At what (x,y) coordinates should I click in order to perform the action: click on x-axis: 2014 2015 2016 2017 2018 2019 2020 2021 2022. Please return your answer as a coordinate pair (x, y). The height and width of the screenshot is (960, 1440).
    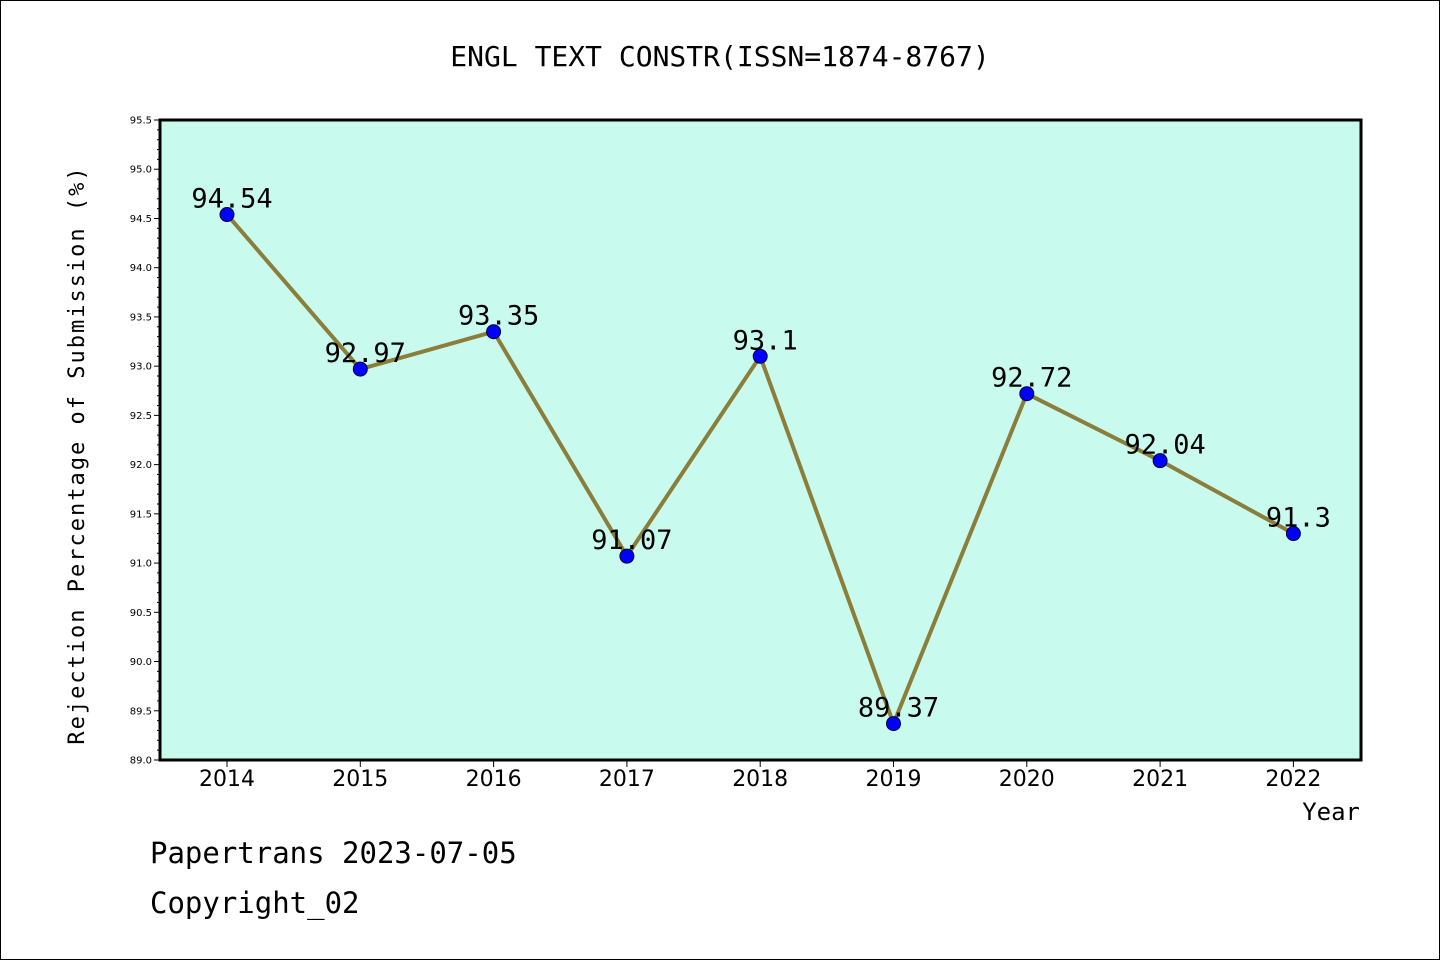
    Looking at the image, I should click on (760, 776).